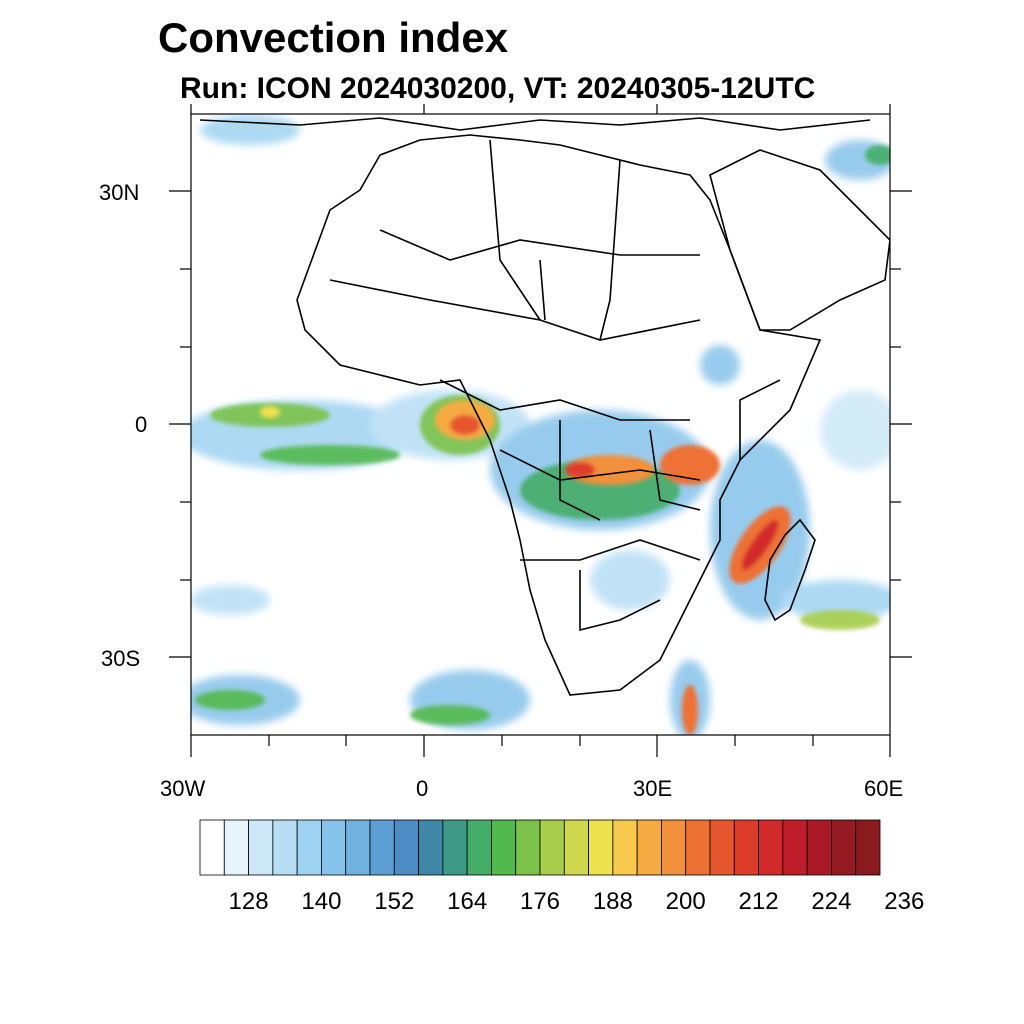  I want to click on lat-label-30n: 30N, so click(119, 192).